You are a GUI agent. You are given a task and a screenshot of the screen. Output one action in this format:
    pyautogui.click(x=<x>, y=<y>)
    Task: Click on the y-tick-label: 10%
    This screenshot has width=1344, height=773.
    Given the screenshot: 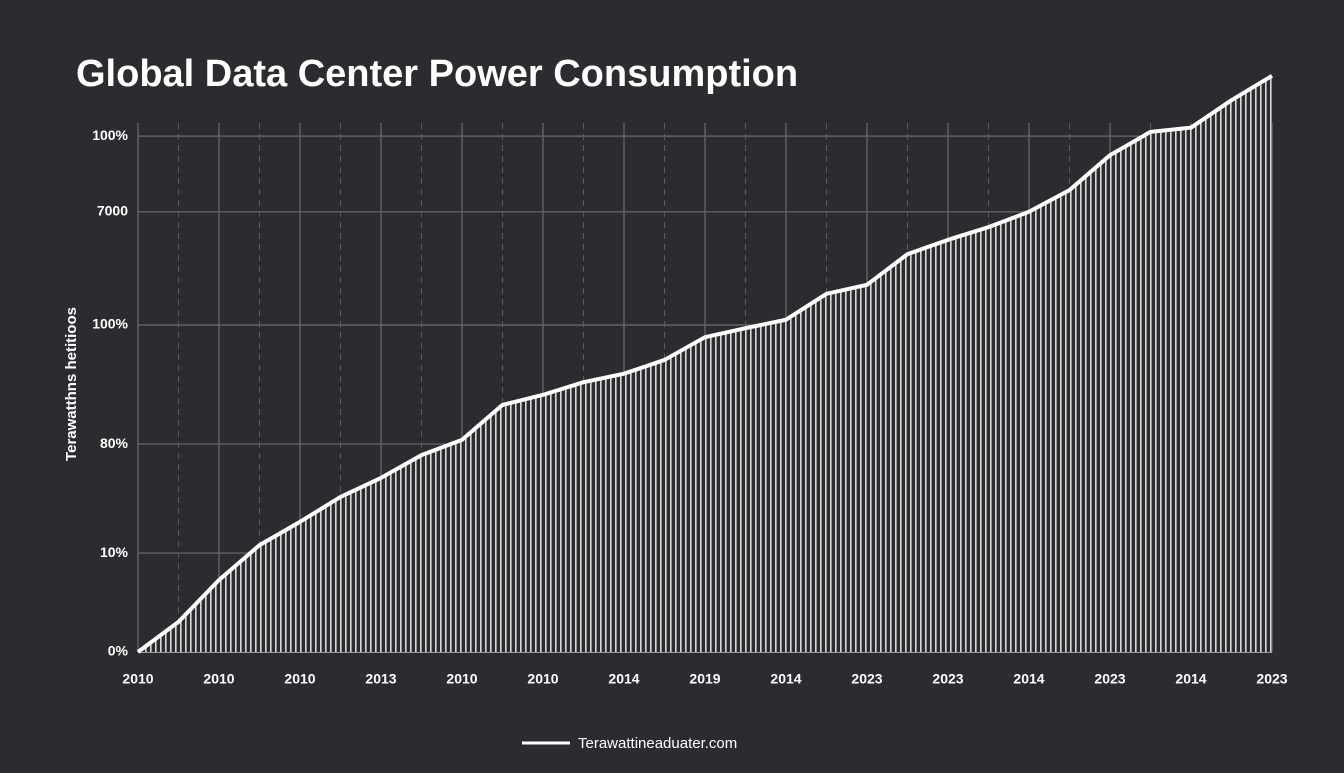 What is the action you would take?
    pyautogui.click(x=114, y=552)
    